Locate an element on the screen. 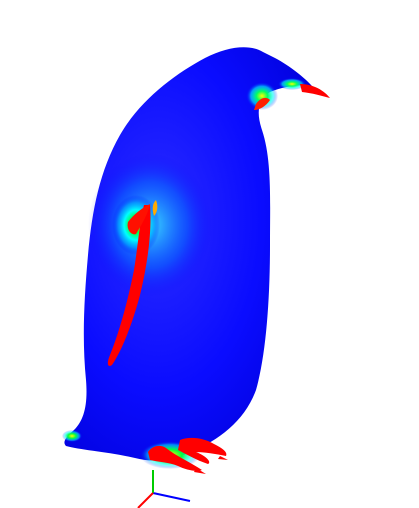 The width and height of the screenshot is (419, 508). tail-glow is located at coordinates (72, 436).